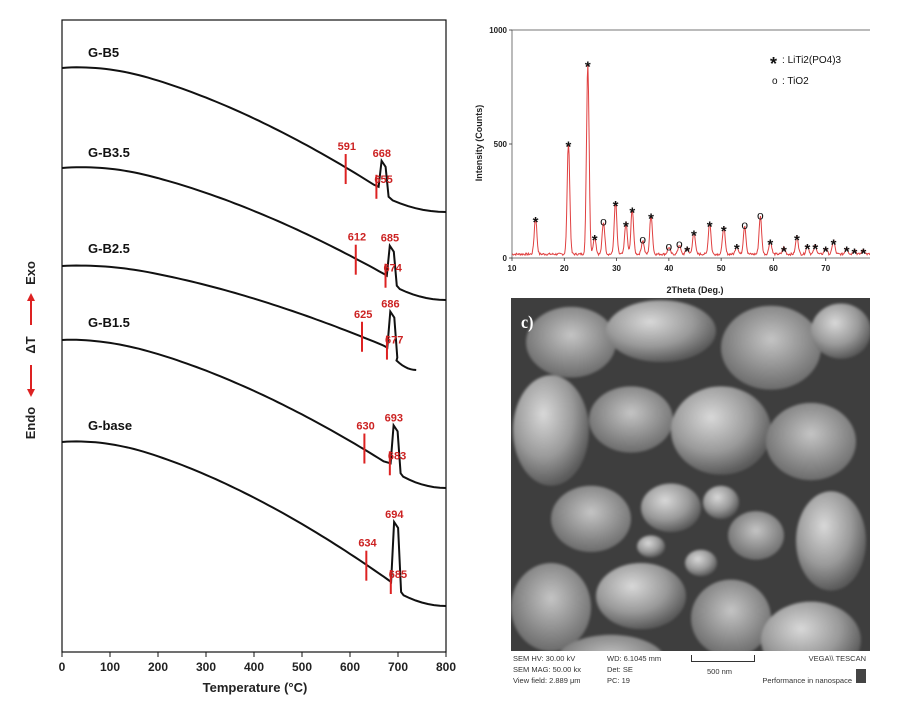 This screenshot has height=720, width=900. Describe the element at coordinates (721, 268) in the screenshot. I see `xrd-x-tick-label: 50` at that location.